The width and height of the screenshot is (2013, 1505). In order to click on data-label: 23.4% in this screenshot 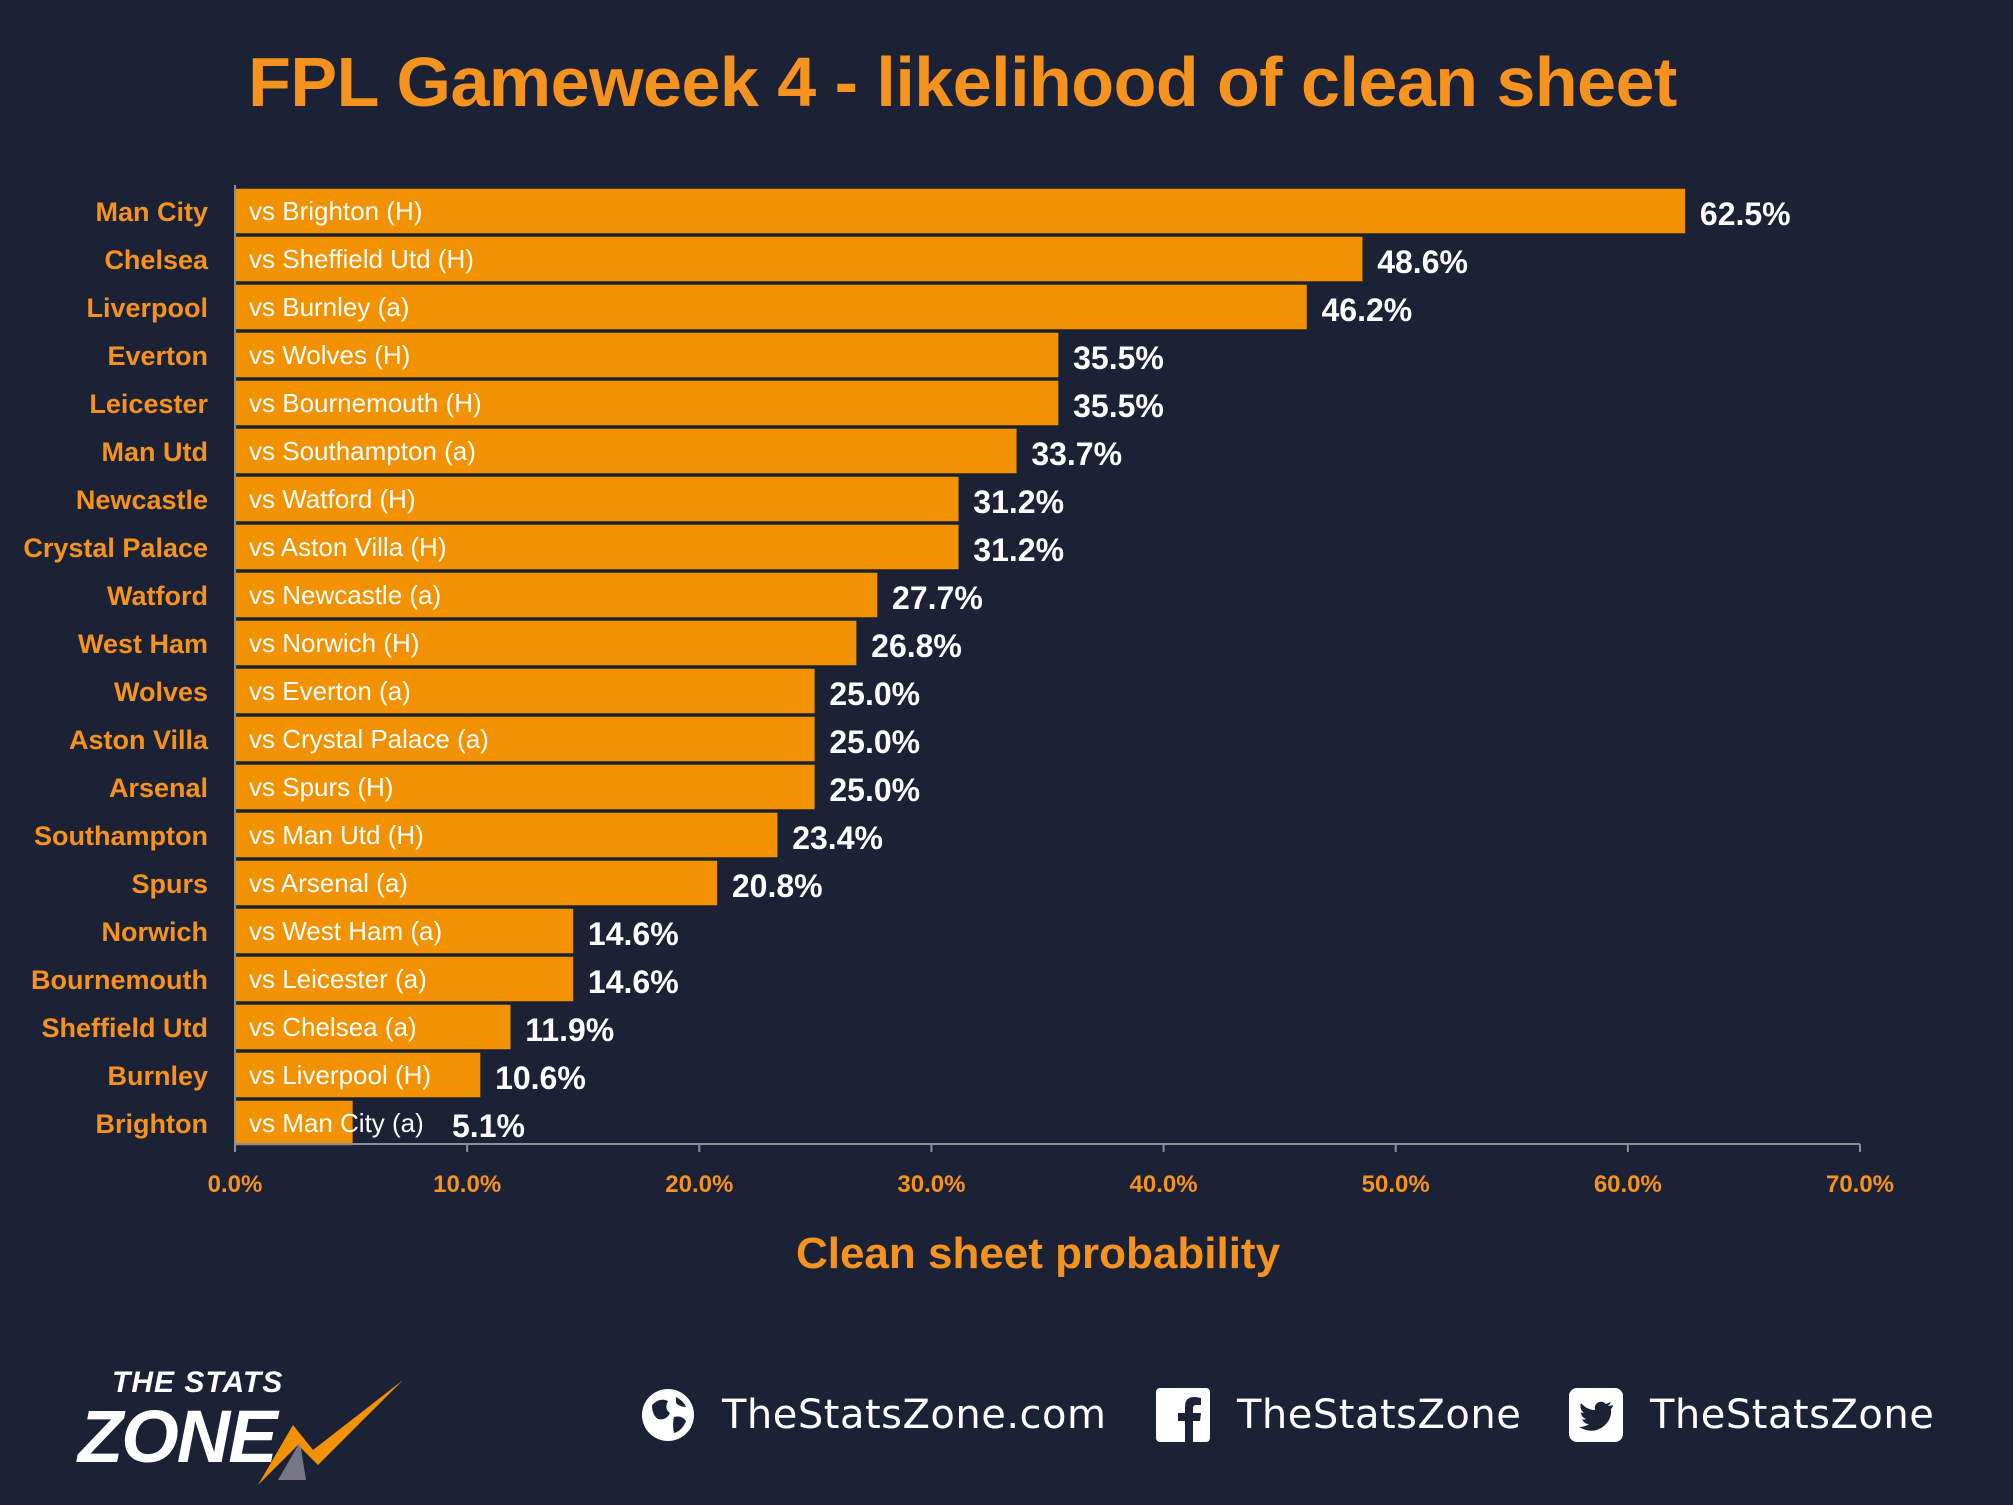, I will do `click(837, 838)`.